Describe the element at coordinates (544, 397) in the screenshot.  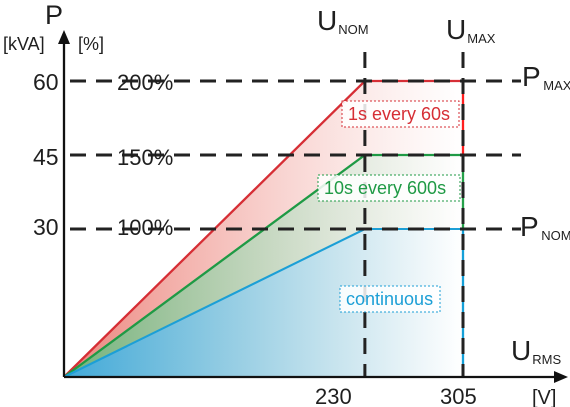
I see `x-axis-unit: [V]` at that location.